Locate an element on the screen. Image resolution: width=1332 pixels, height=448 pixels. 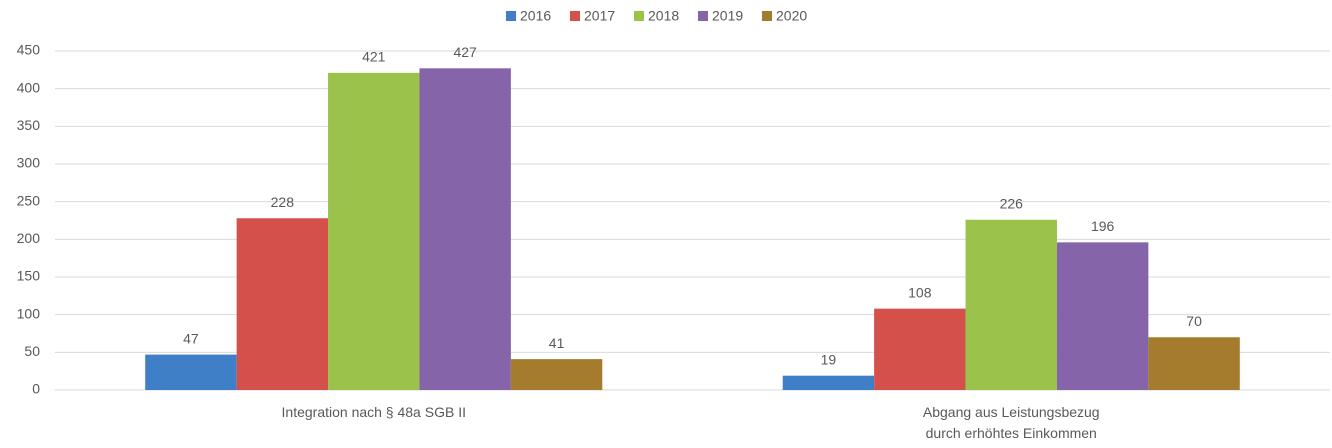
data-label: 228 is located at coordinates (283, 202).